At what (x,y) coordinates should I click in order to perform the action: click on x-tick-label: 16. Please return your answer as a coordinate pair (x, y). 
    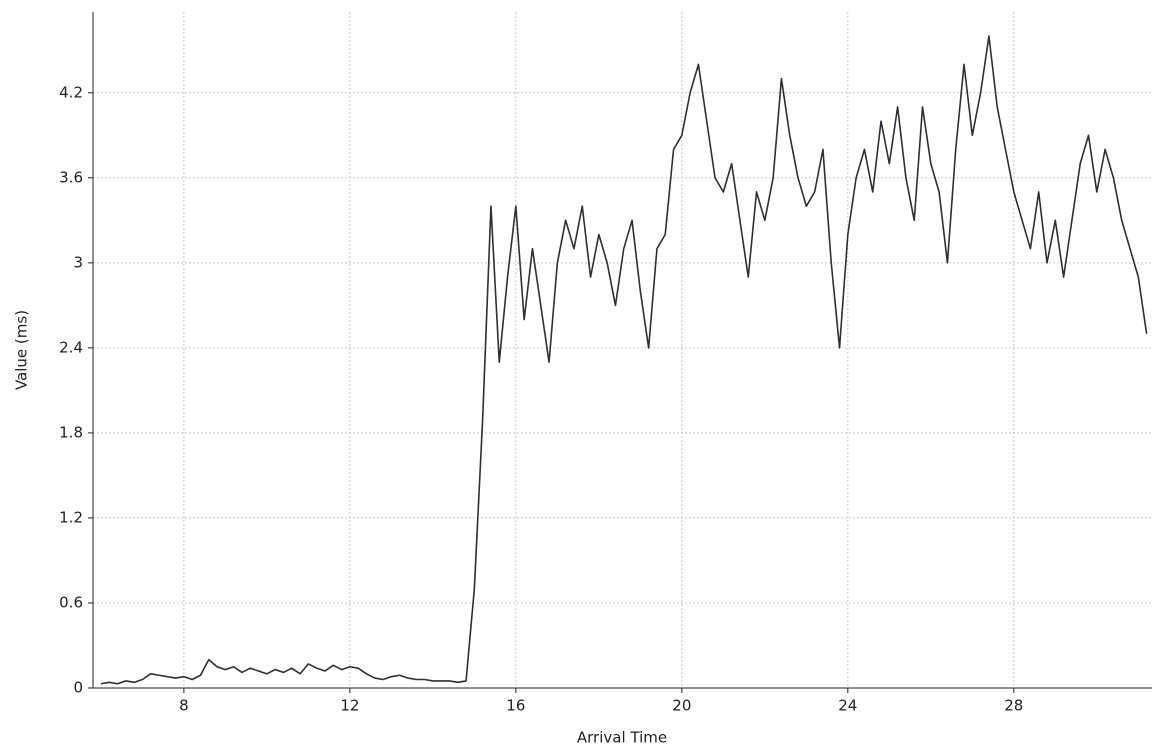
    Looking at the image, I should click on (515, 706).